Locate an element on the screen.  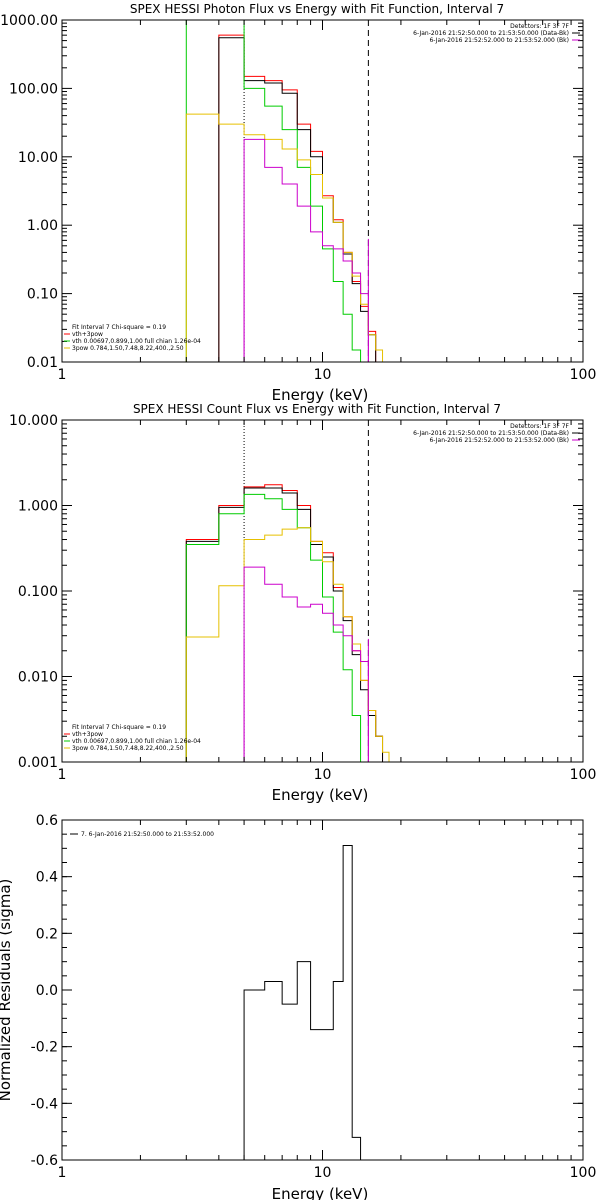
y-tick-label: 100.00 is located at coordinates (33, 89).